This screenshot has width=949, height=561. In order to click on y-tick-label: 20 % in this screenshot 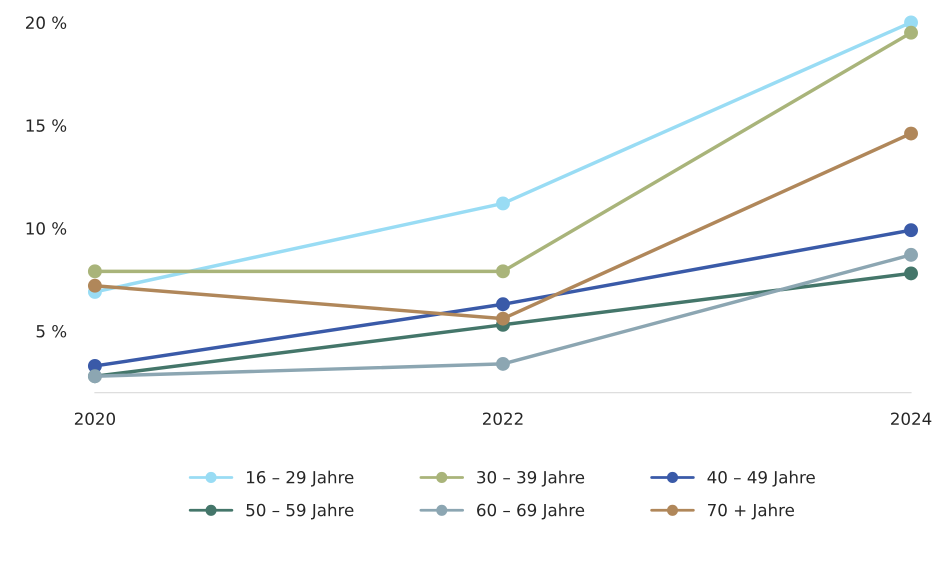, I will do `click(46, 23)`.